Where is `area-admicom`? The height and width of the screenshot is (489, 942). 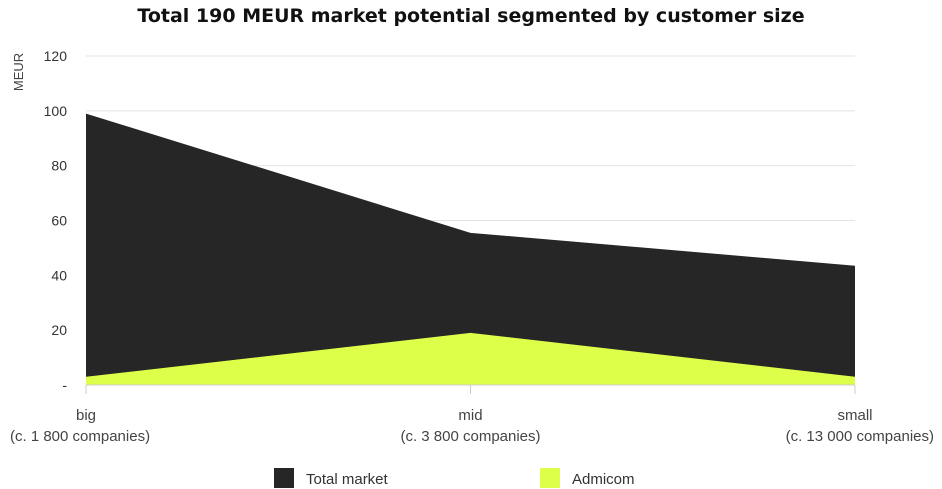 area-admicom is located at coordinates (470, 358).